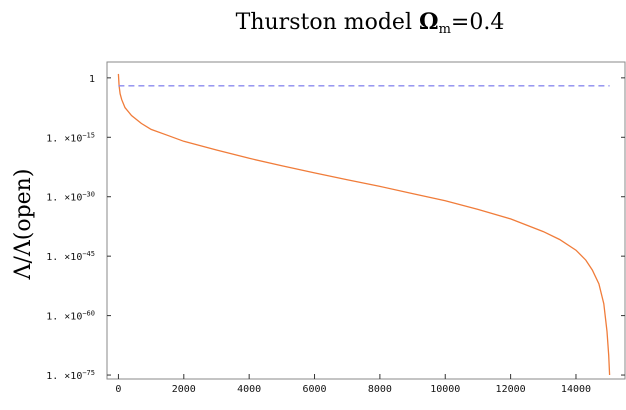  What do you see at coordinates (576, 389) in the screenshot?
I see `x-tick-label: 14000` at bounding box center [576, 389].